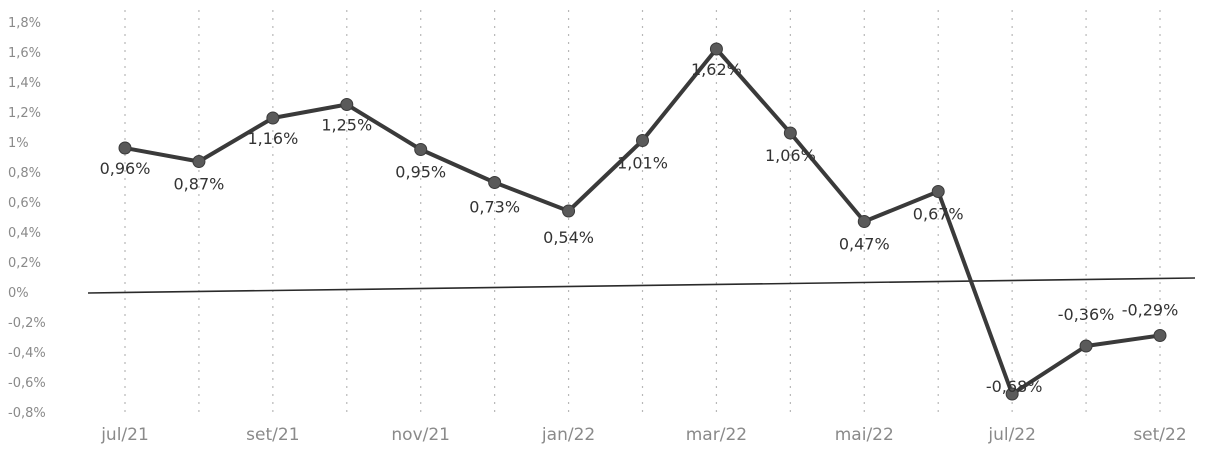 The width and height of the screenshot is (1209, 456). What do you see at coordinates (1086, 314) in the screenshot?
I see `data-label: -0,36%` at bounding box center [1086, 314].